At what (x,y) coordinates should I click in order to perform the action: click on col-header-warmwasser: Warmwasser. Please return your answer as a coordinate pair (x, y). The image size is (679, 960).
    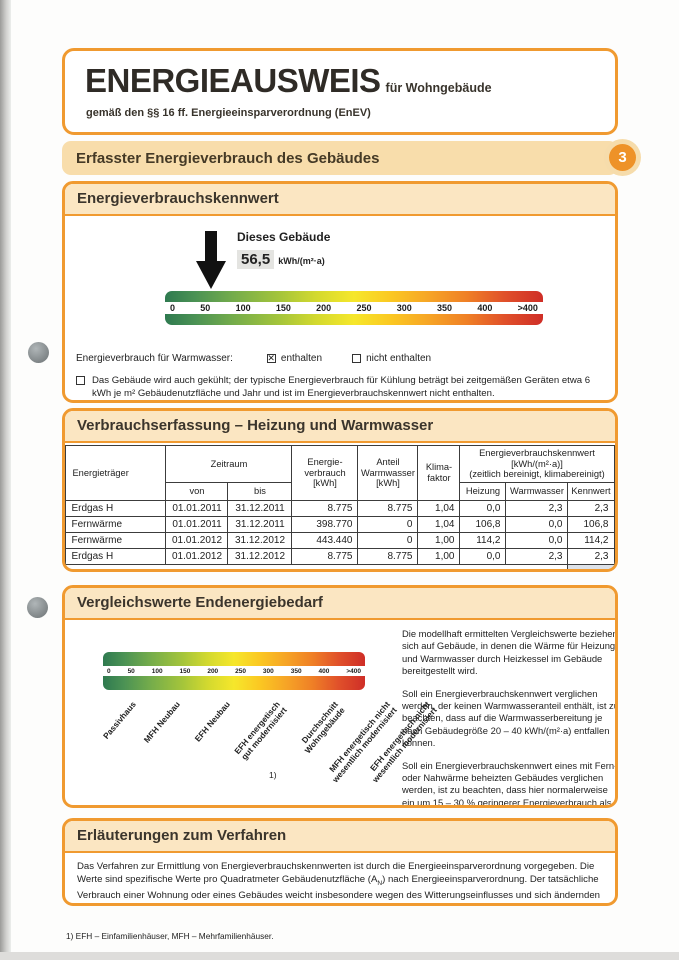
    Looking at the image, I should click on (537, 492).